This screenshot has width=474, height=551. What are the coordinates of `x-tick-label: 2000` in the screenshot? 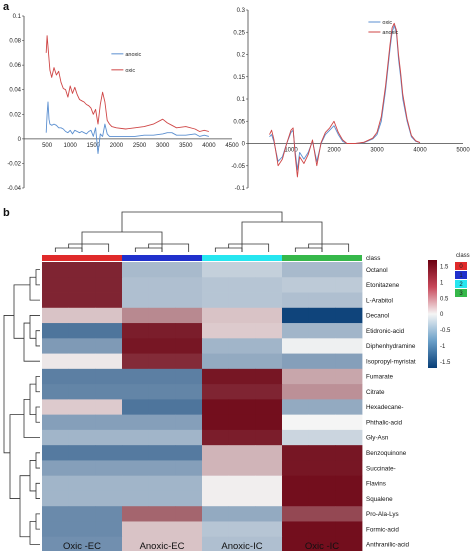 It's located at (117, 146).